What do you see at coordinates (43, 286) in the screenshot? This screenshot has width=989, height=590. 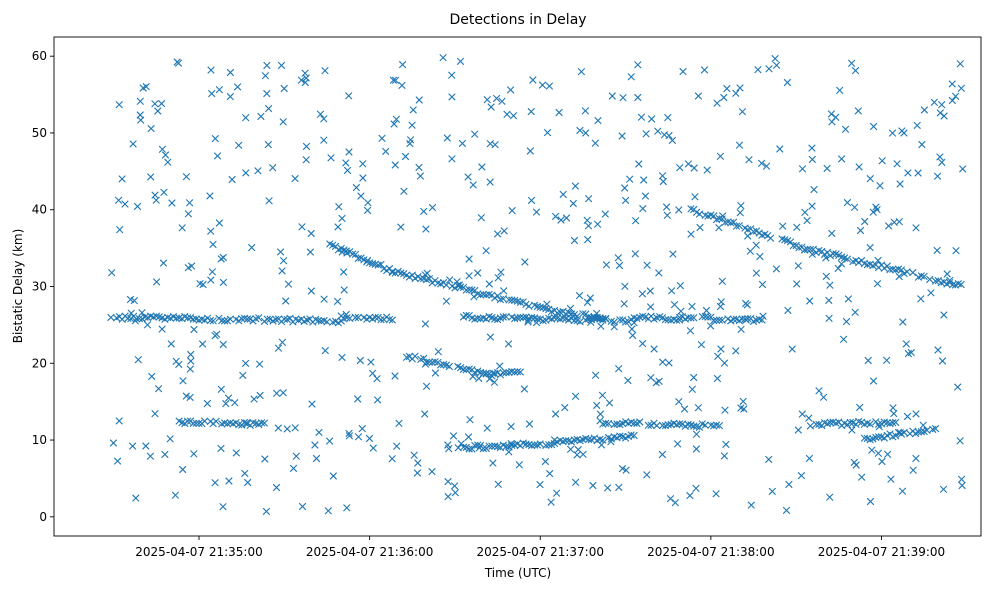 I see `y-axis: 0 10 20 30 40 50 60` at bounding box center [43, 286].